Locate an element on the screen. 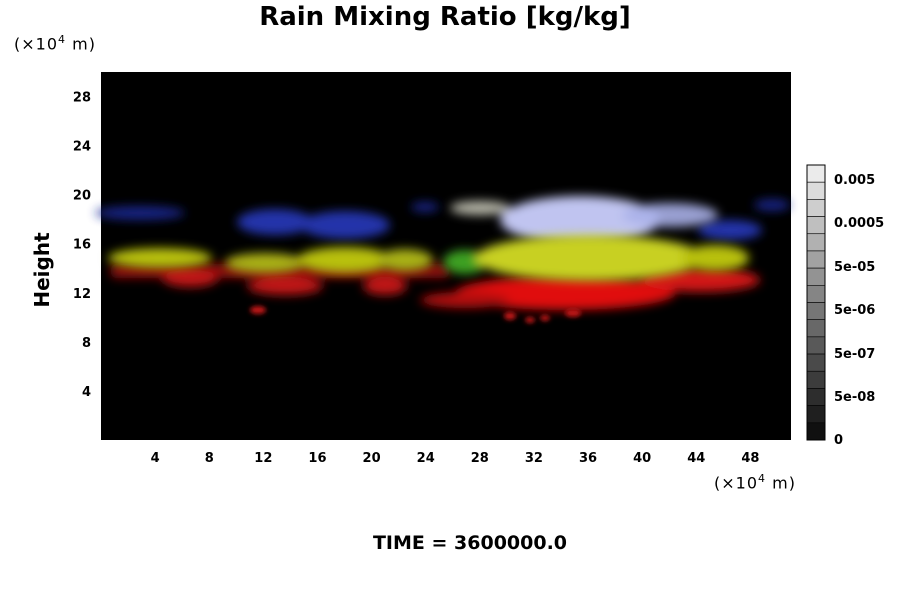 This screenshot has height=600, width=900. blue-cloud-left is located at coordinates (140, 213).